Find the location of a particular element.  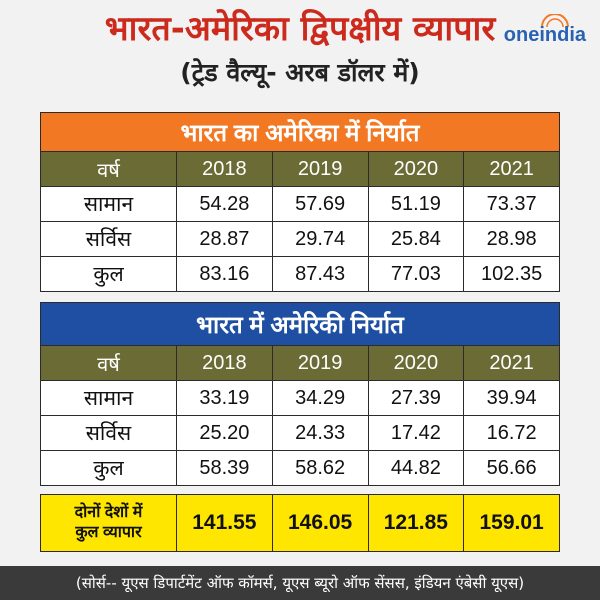

table-cell: 44.82 is located at coordinates (416, 468).